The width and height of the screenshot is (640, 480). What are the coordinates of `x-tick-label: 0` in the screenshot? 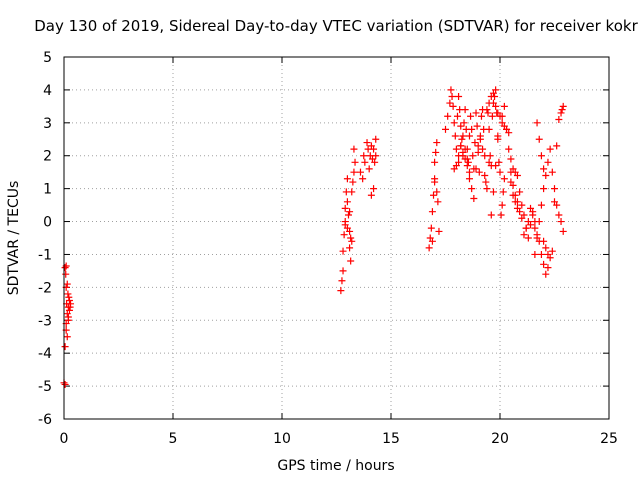 It's located at (64, 439).